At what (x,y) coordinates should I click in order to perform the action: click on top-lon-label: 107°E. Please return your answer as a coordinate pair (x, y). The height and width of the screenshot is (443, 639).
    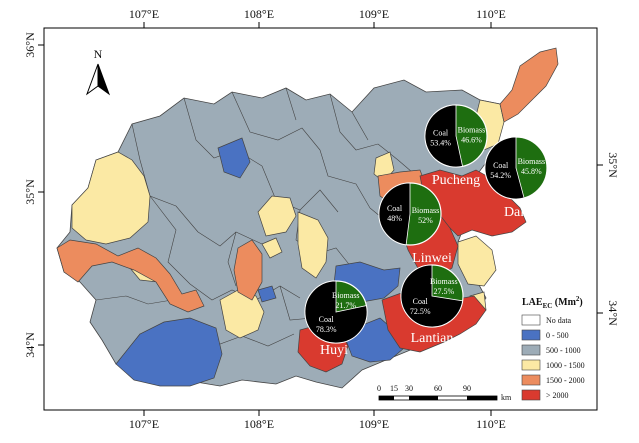
    Looking at the image, I should click on (144, 14).